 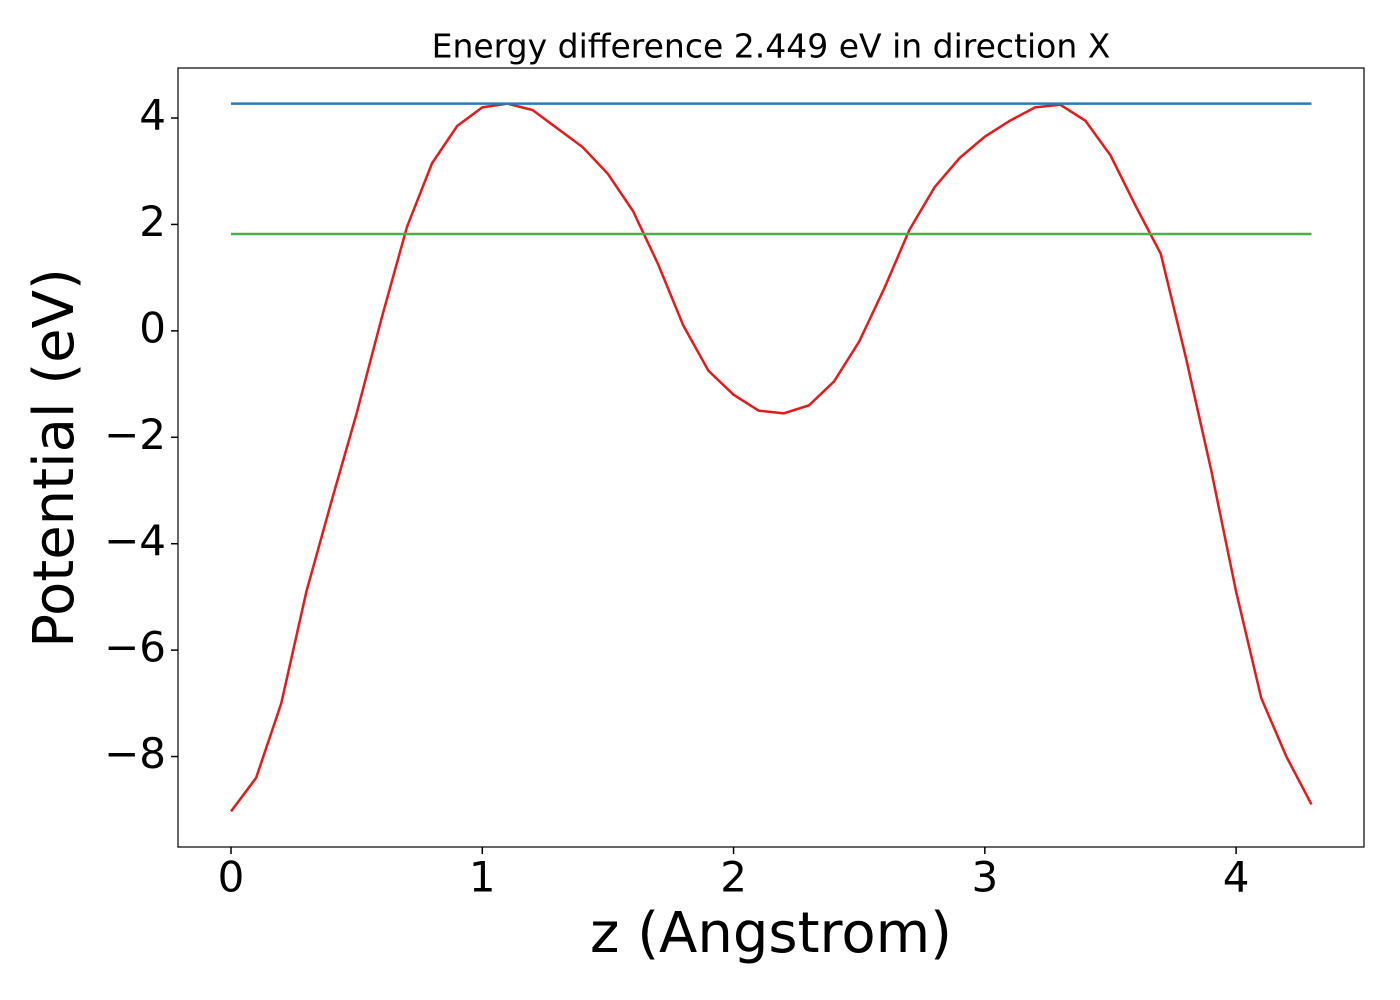 What do you see at coordinates (135, 647) in the screenshot?
I see `y-tick-label: −6` at bounding box center [135, 647].